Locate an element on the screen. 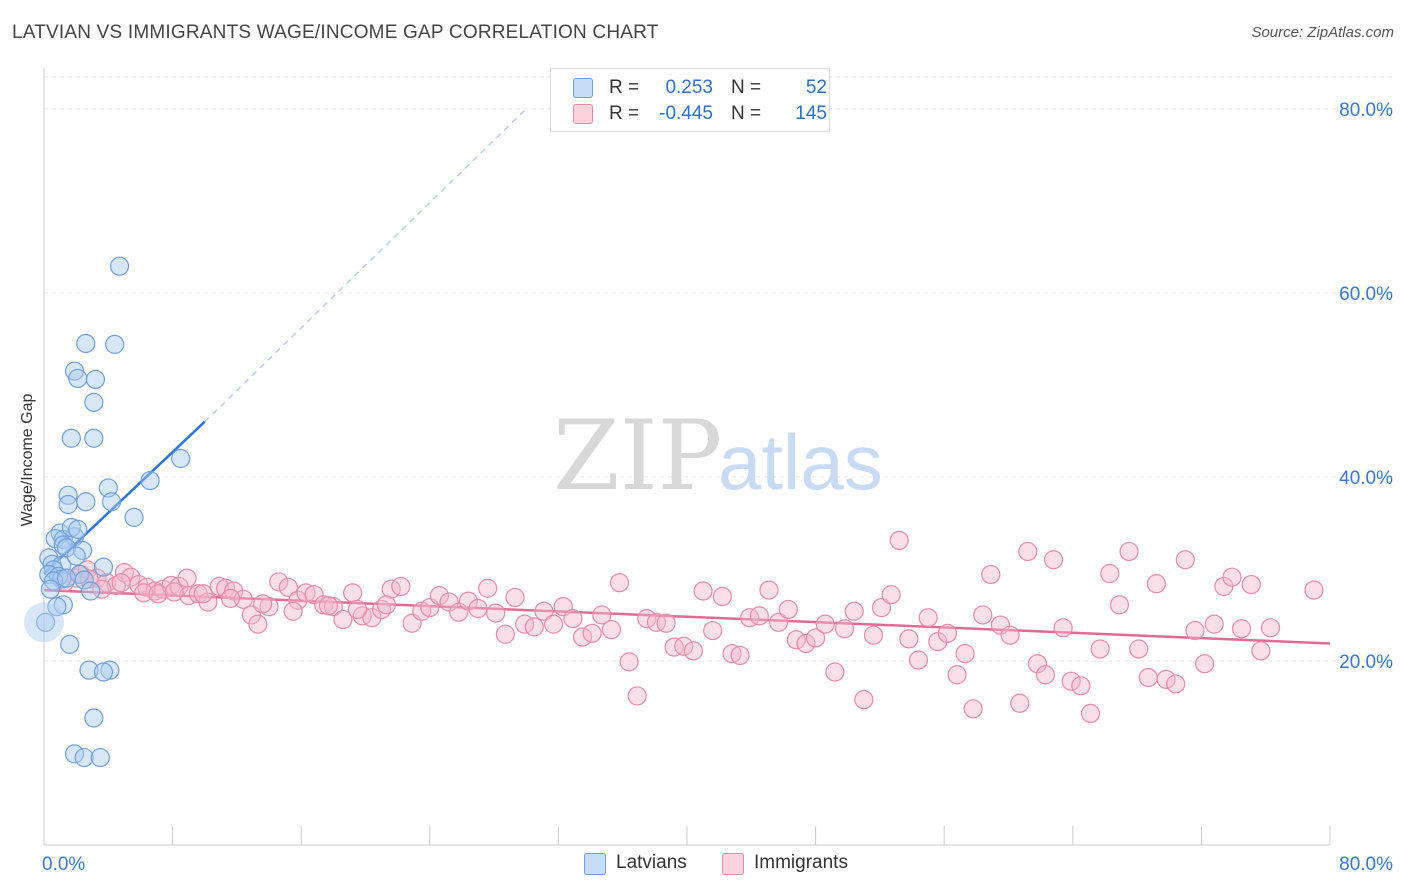 This screenshot has height=892, width=1406. legend-r-label: R = is located at coordinates (624, 87).